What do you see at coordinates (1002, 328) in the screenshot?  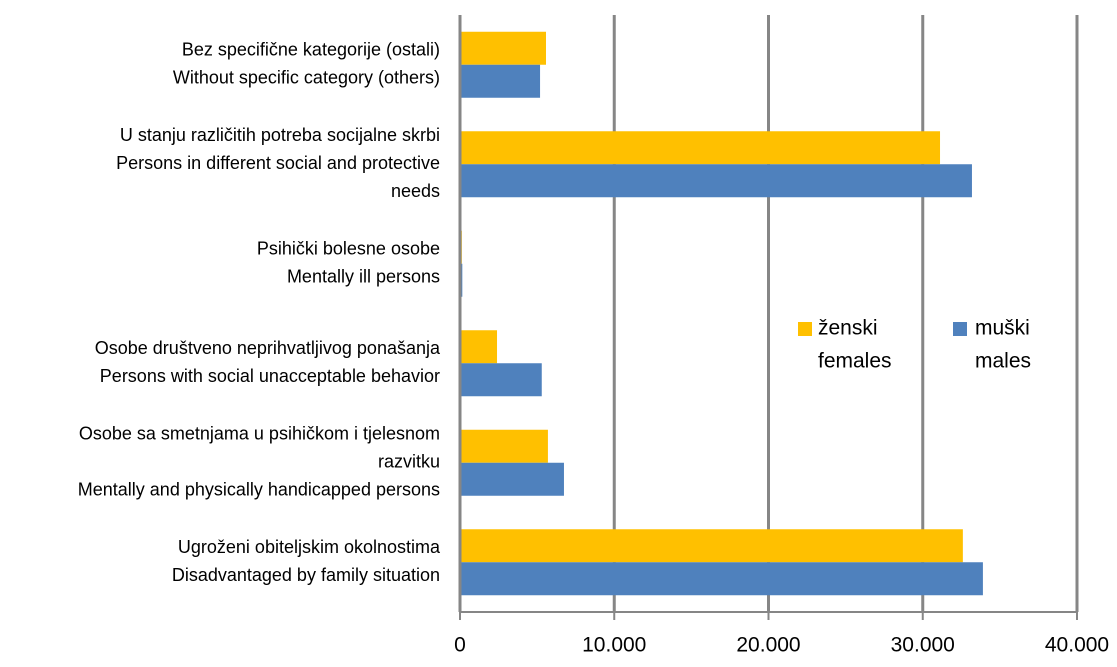 I see `legend-label: muški` at bounding box center [1002, 328].